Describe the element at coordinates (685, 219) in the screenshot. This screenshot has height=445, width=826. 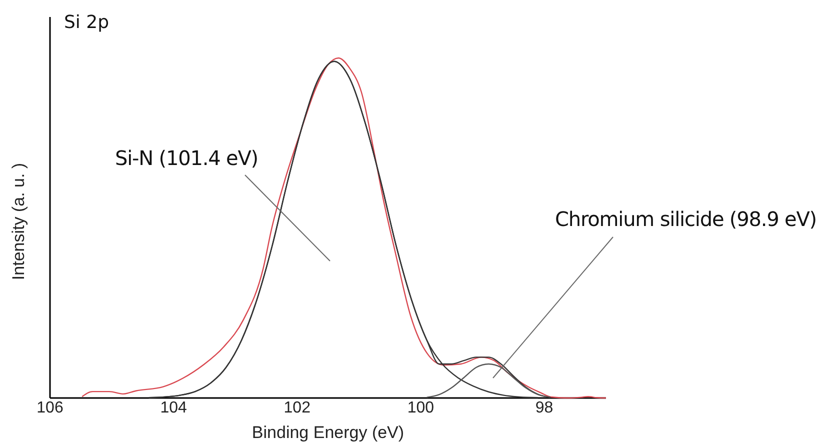
I see `annotation: Chromium silicide (98.9 eV)` at that location.